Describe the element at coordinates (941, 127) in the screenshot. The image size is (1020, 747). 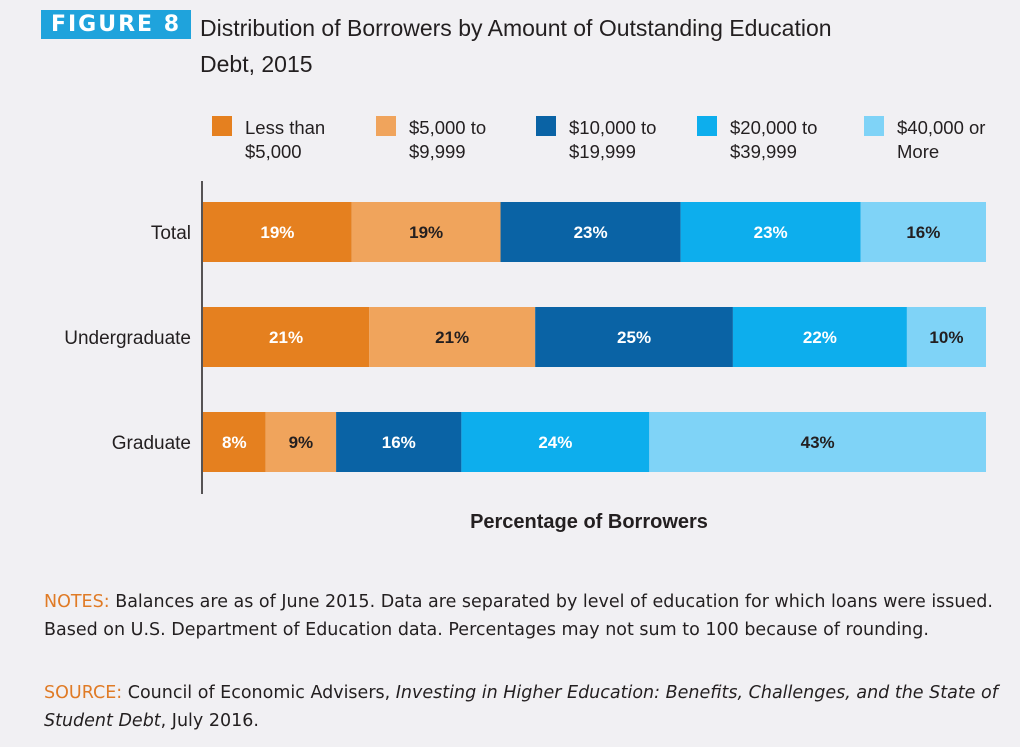
I see `legend-label-line-1: $40,000 or` at that location.